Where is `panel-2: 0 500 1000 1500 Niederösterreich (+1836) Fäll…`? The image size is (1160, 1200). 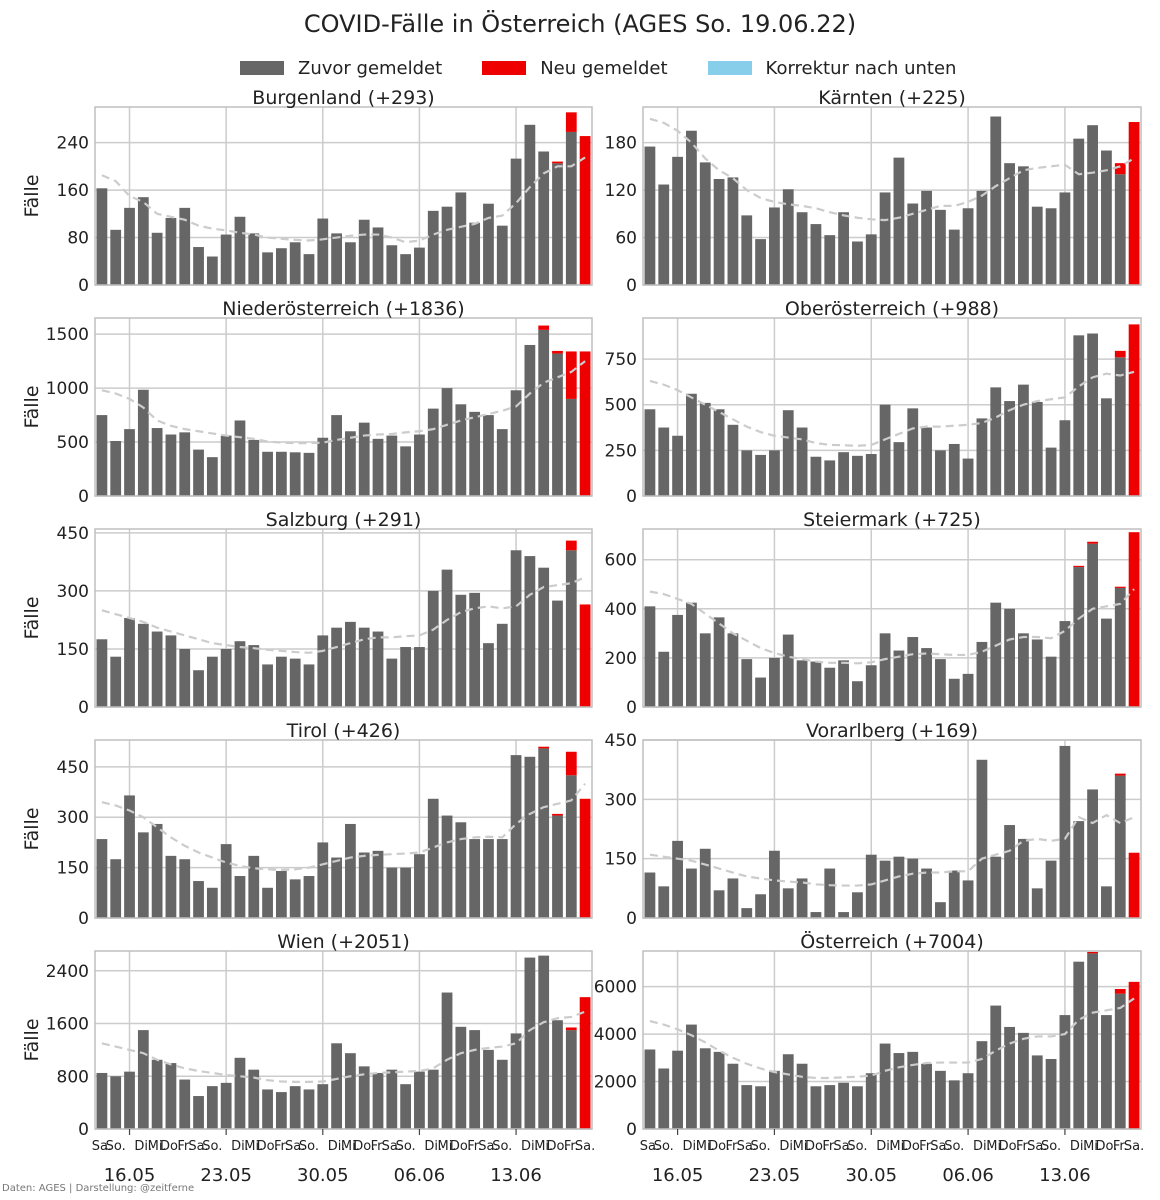 panel-2: 0 500 1000 1500 Niederösterreich (+1836) Fäll… is located at coordinates (307, 402).